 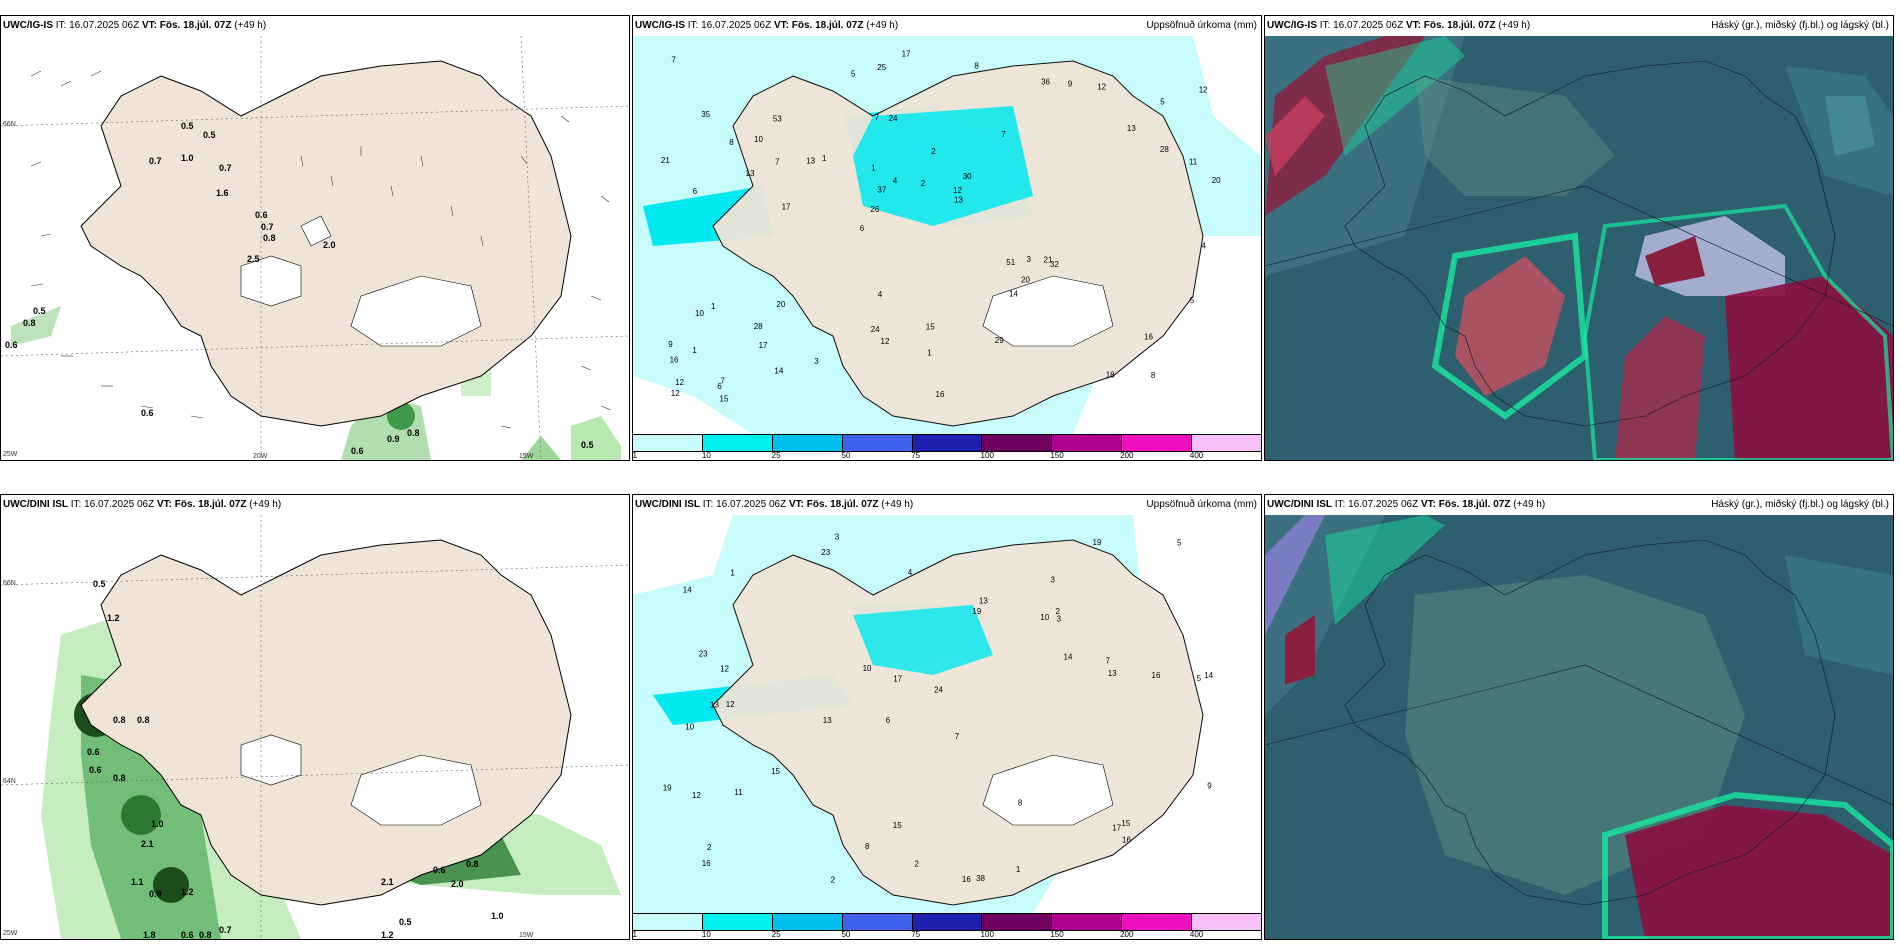 What do you see at coordinates (862, 228) in the screenshot?
I see `precip-label: 6` at bounding box center [862, 228].